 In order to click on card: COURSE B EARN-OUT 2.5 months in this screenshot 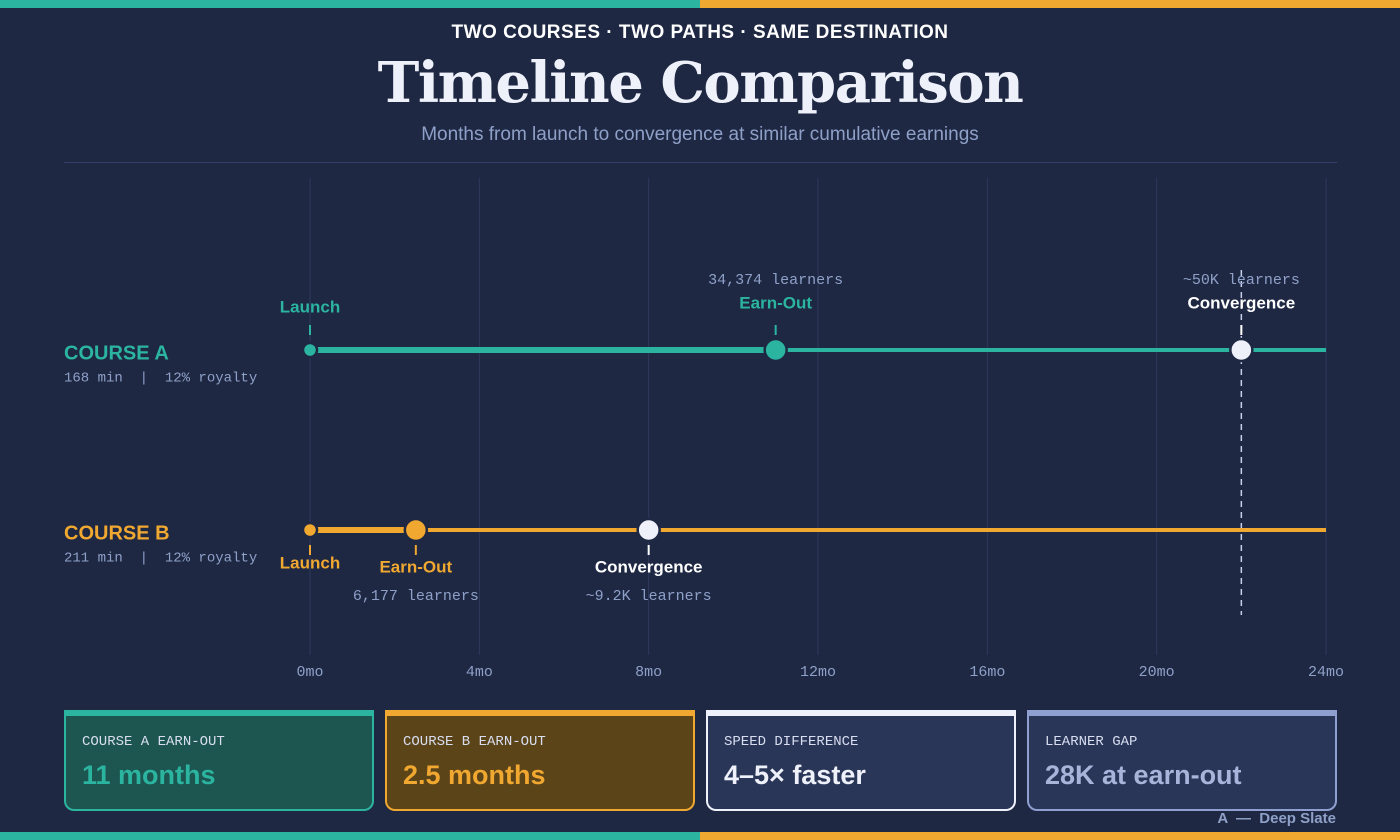, I will do `click(540, 760)`.